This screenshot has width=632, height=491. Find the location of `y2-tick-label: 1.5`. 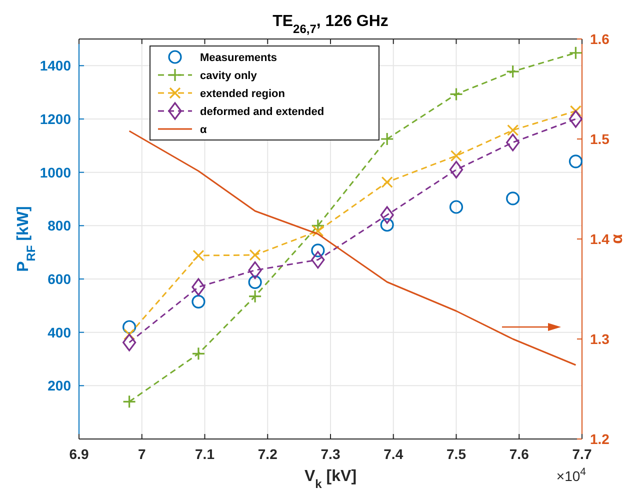

y2-tick-label: 1.5 is located at coordinates (600, 139).